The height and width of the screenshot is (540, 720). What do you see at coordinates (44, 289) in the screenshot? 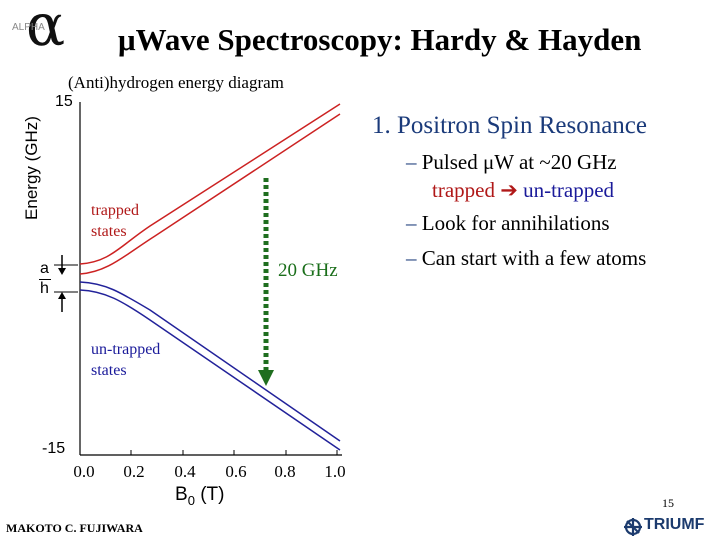
I see `fraction-denominator: h` at bounding box center [44, 289].